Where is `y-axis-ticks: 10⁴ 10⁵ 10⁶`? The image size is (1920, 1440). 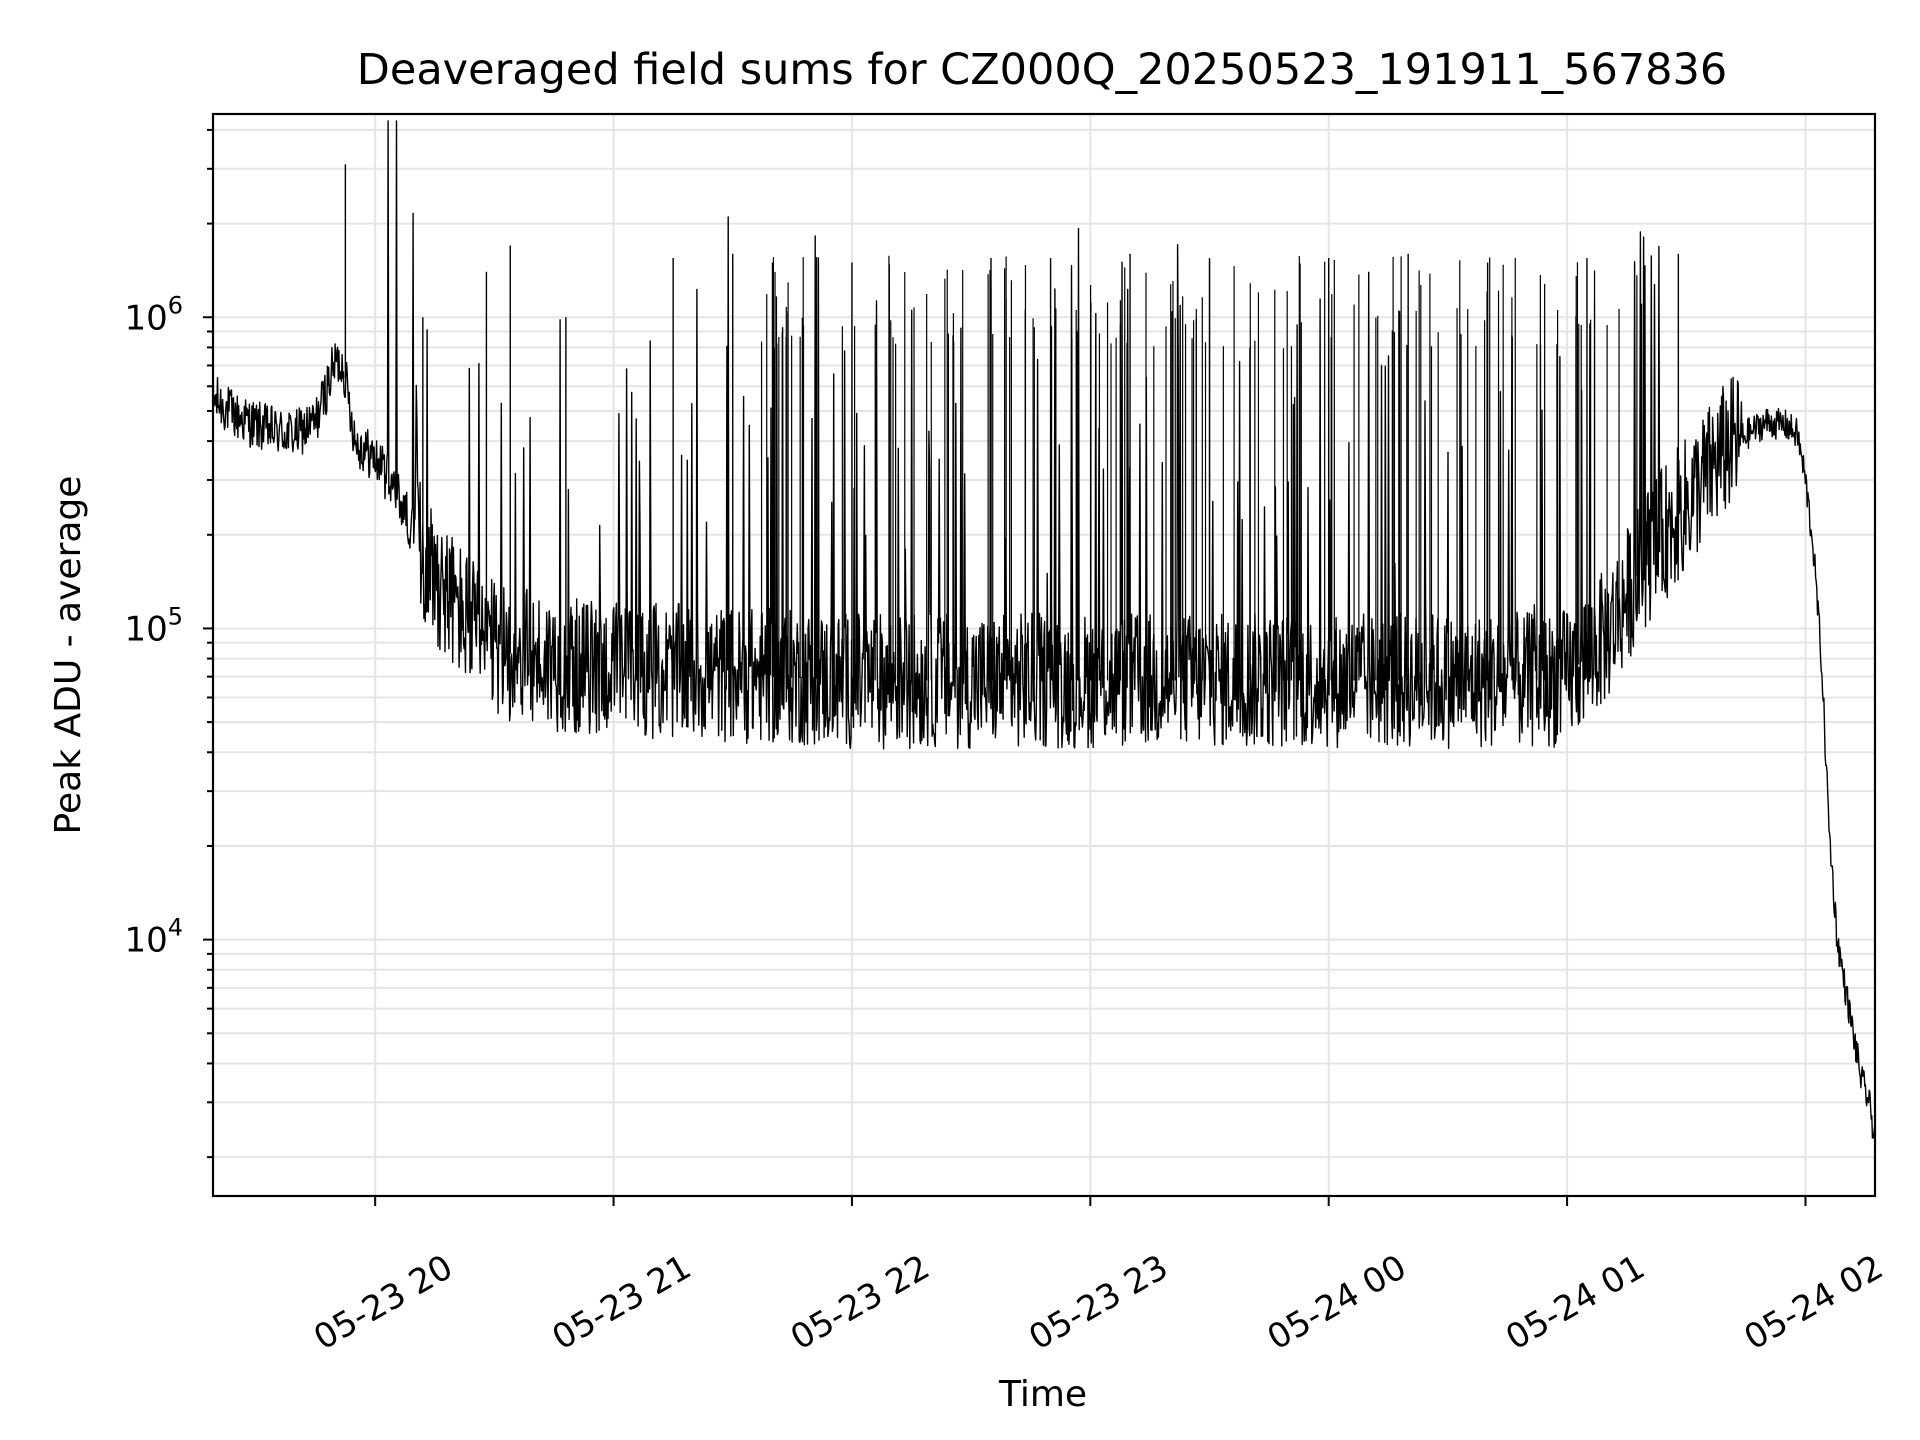
y-axis-ticks: 10⁴ 10⁵ 10⁶ is located at coordinates (168, 643).